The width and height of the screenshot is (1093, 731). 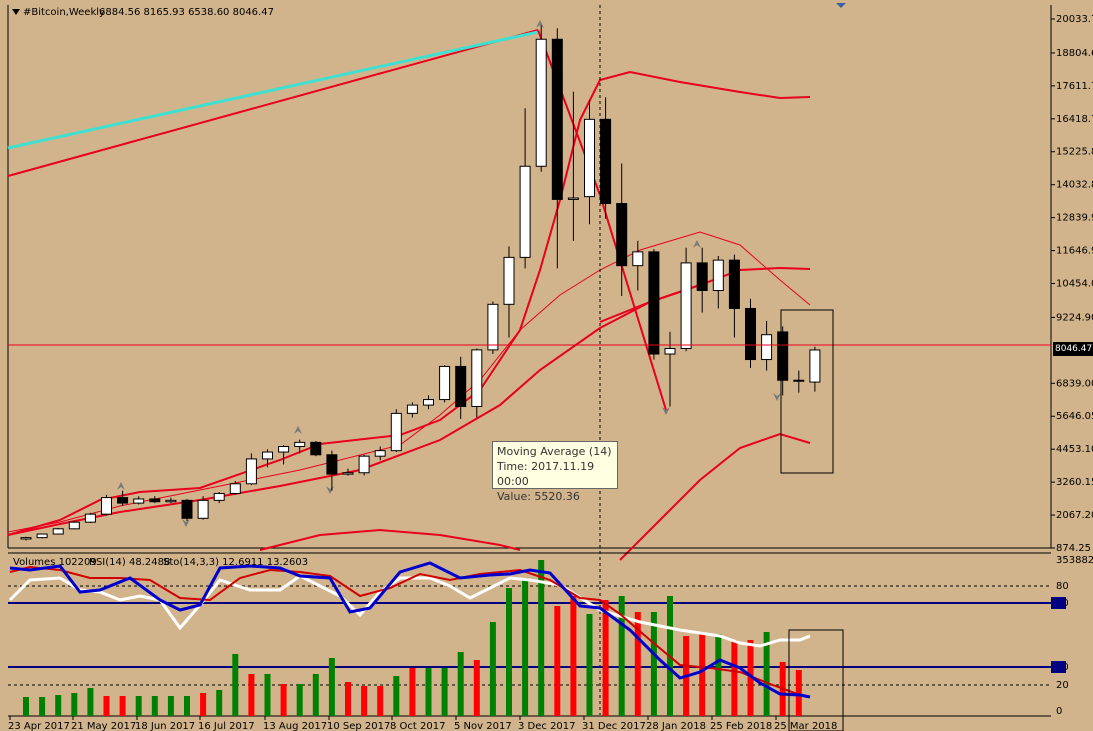 I want to click on selection-rectangle, so click(x=807, y=391).